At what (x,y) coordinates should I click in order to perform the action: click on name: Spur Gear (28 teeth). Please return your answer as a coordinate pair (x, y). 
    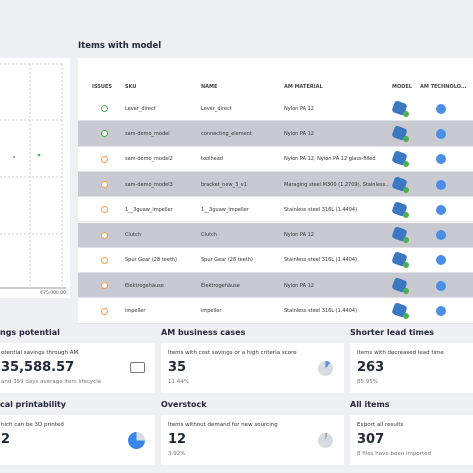
    Looking at the image, I should click on (227, 260).